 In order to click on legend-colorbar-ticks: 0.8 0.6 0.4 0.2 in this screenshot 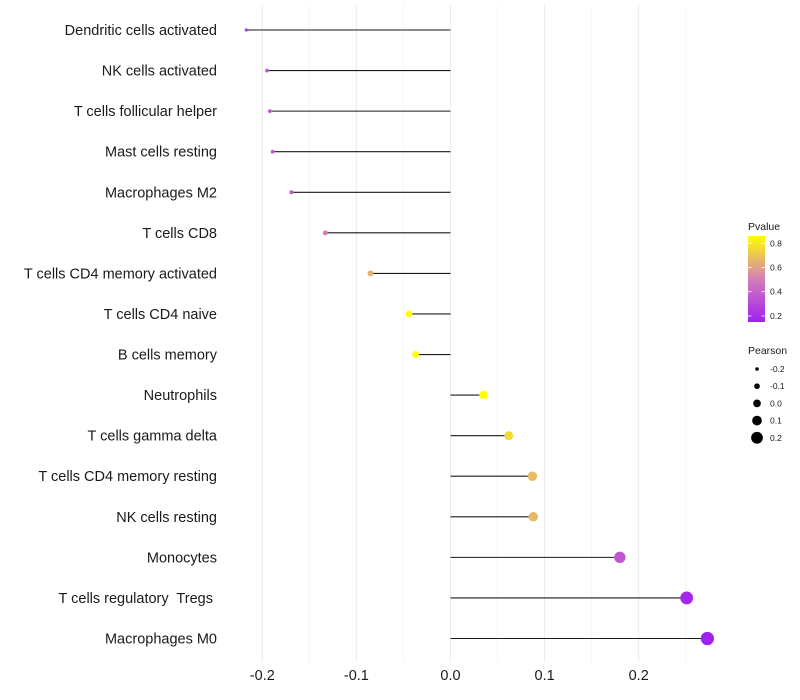, I will do `click(765, 279)`.